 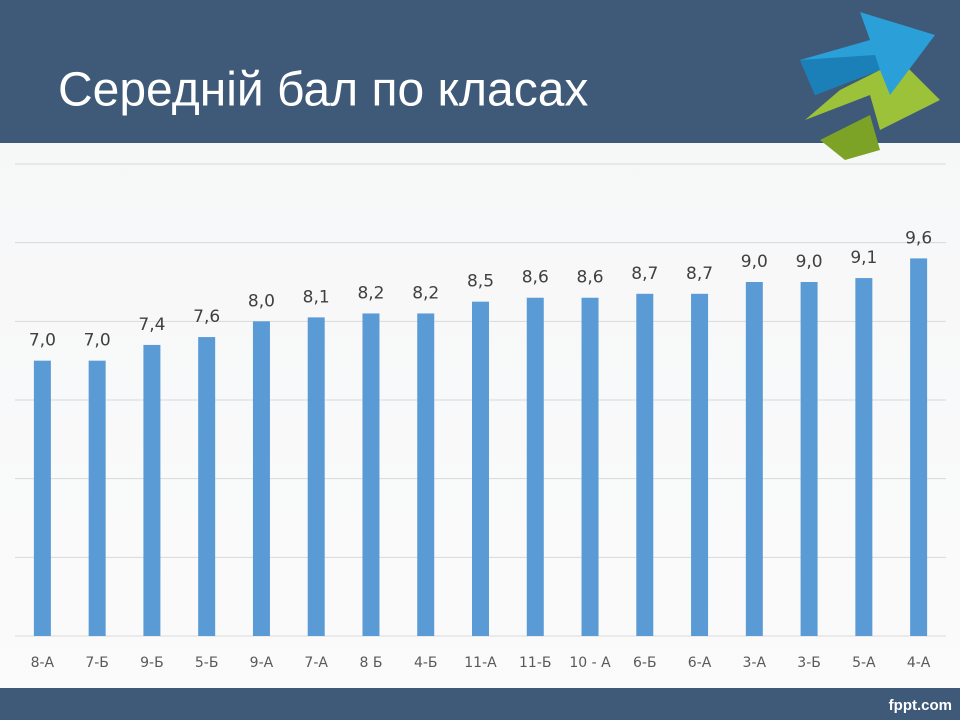 What do you see at coordinates (151, 325) in the screenshot?
I see `value-label: 7,4` at bounding box center [151, 325].